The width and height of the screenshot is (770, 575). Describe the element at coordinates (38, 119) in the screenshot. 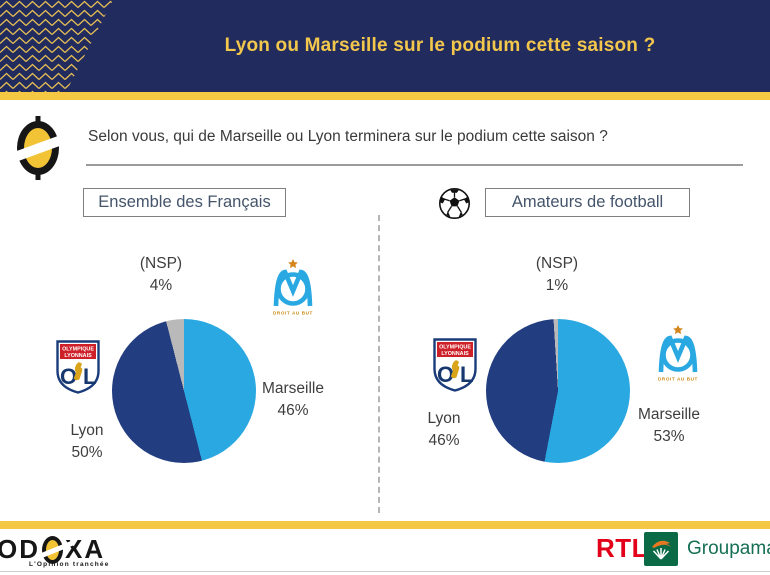

I see `odoxa-o-icon-top-tab` at that location.